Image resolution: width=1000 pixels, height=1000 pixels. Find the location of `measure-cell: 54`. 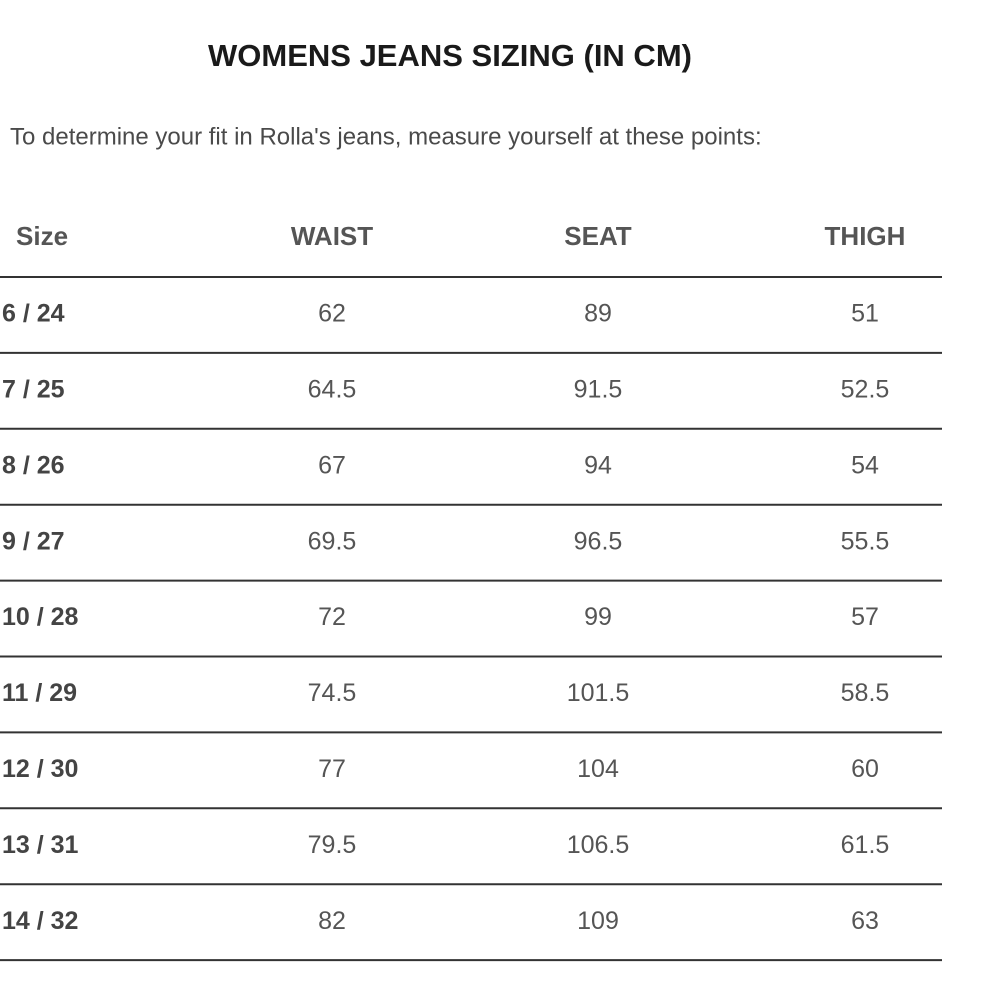

measure-cell: 54 is located at coordinates (865, 465).